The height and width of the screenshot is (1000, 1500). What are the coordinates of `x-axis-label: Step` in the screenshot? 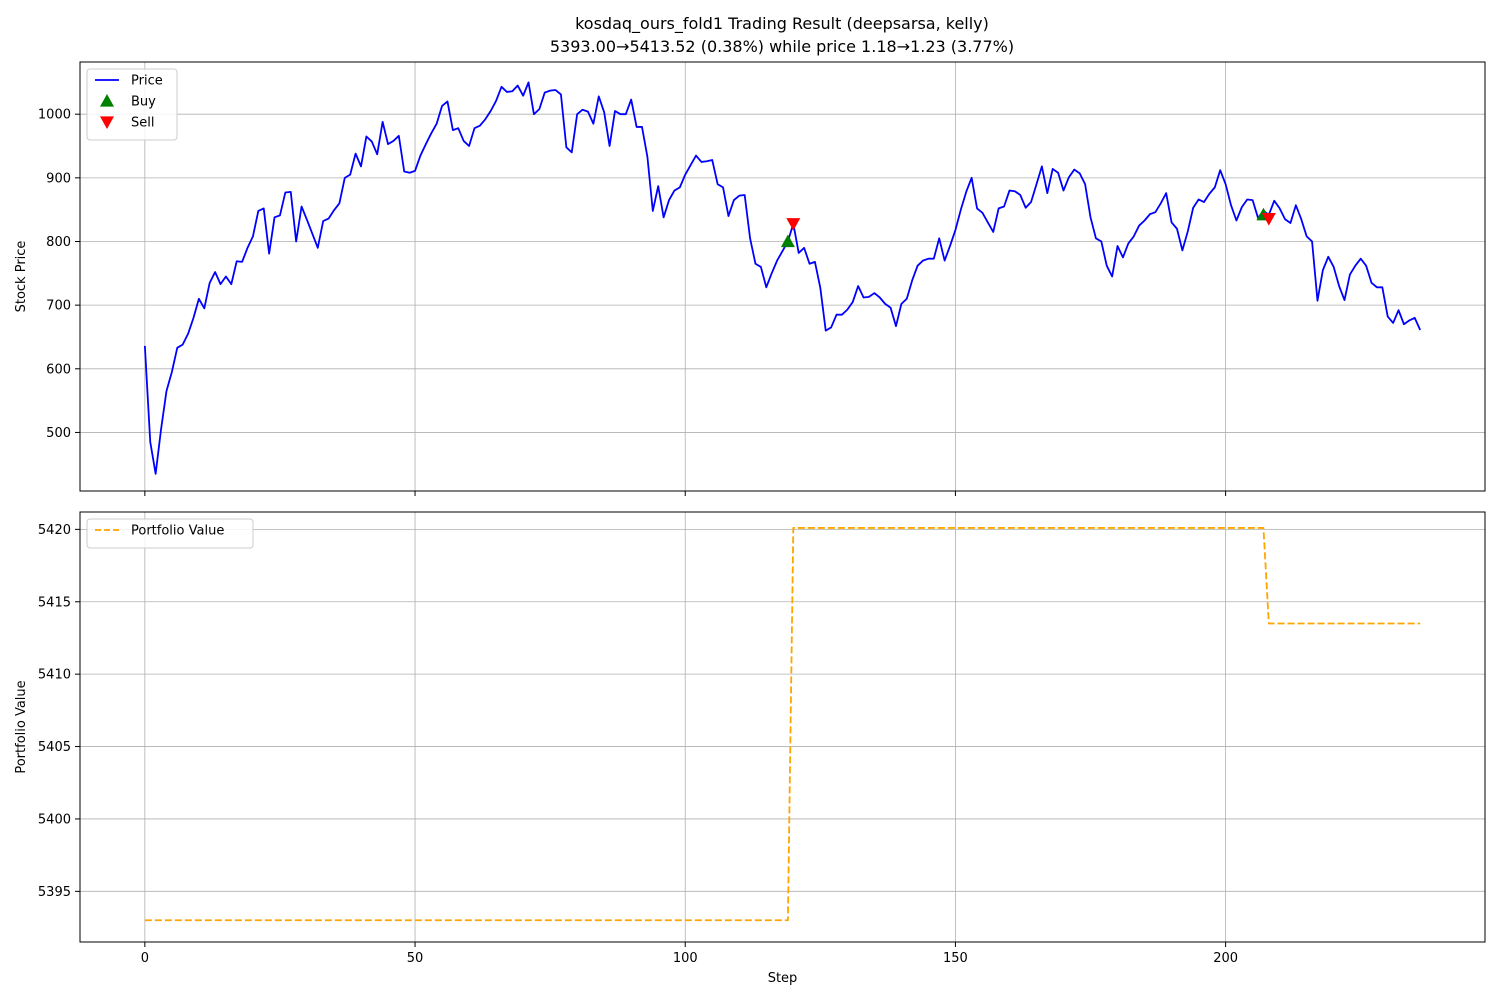 It's located at (783, 978).